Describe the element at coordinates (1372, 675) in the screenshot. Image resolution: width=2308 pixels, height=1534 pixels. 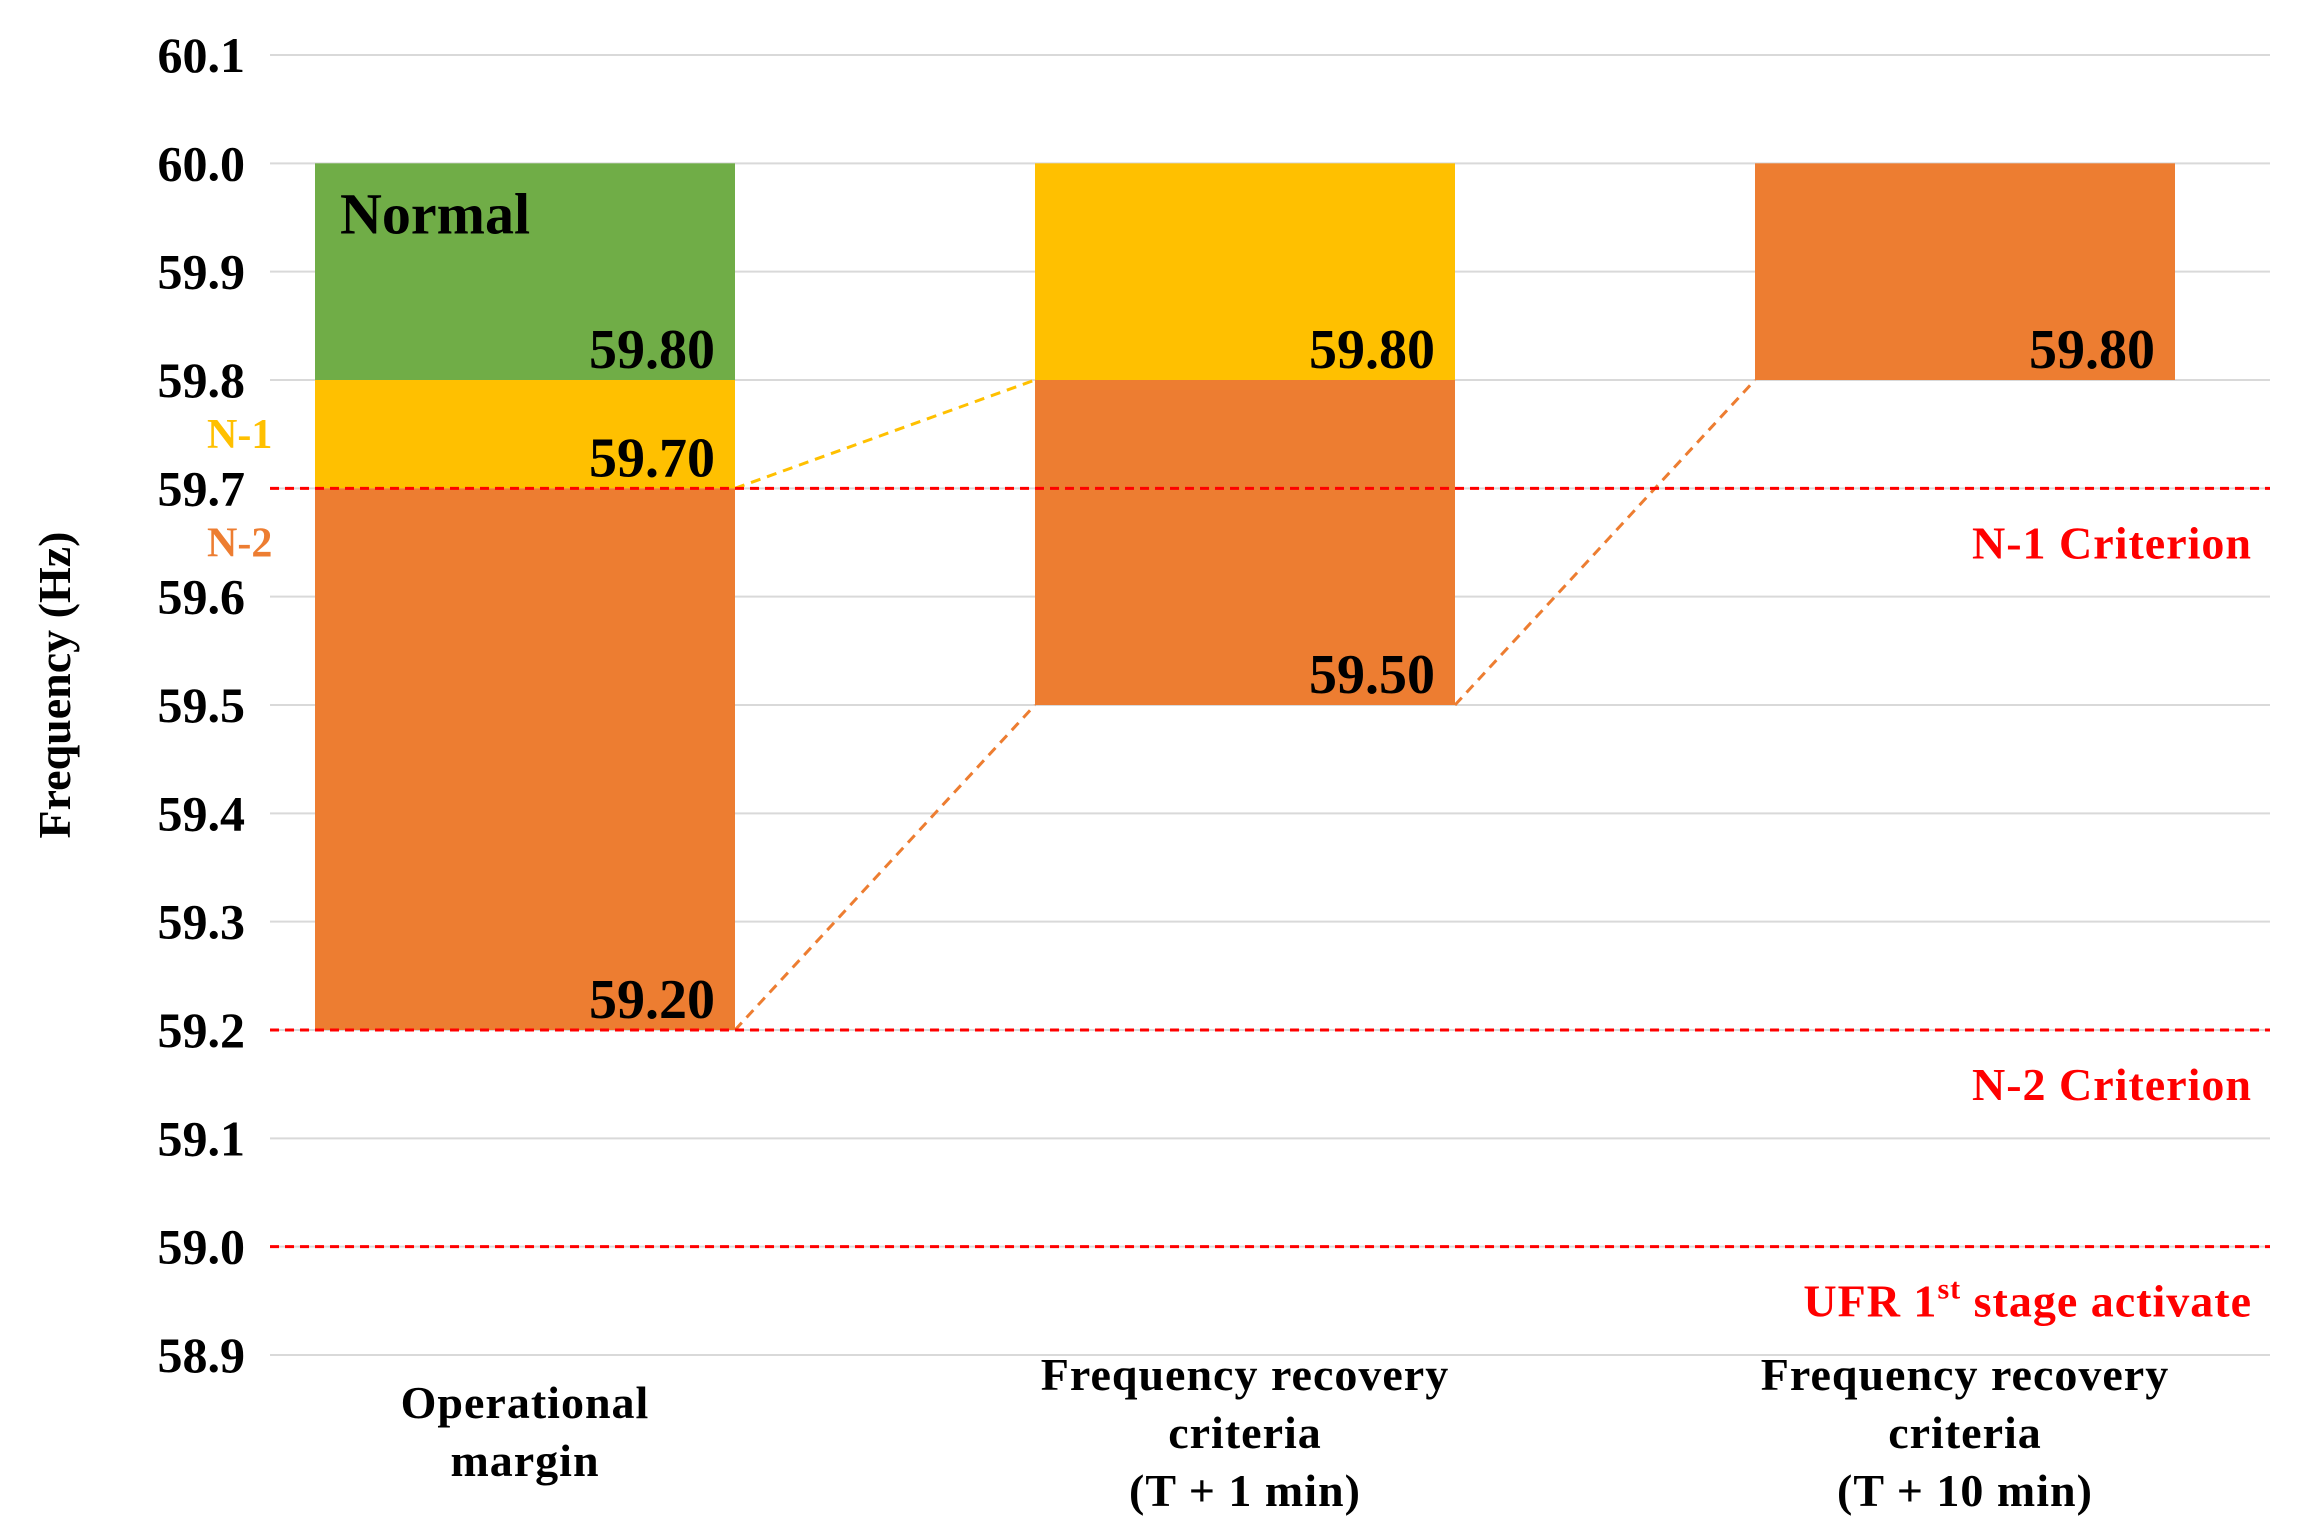
I see `segment-value-label: 59.50` at that location.